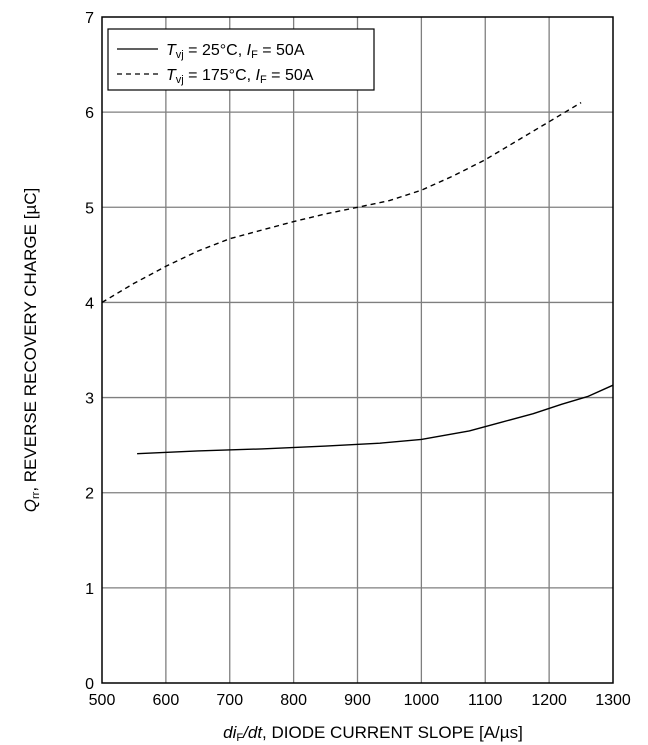 The height and width of the screenshot is (745, 648). Describe the element at coordinates (89, 684) in the screenshot. I see `y-tick-label: 0` at that location.